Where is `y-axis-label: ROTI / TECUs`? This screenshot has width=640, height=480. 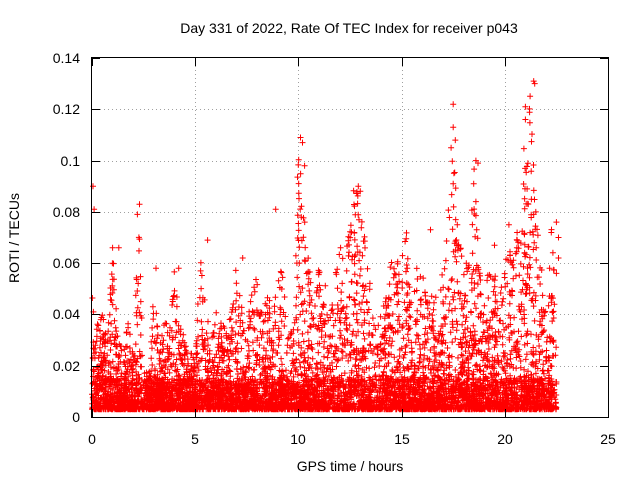
y-axis-label: ROTI / TECUs is located at coordinates (14, 238).